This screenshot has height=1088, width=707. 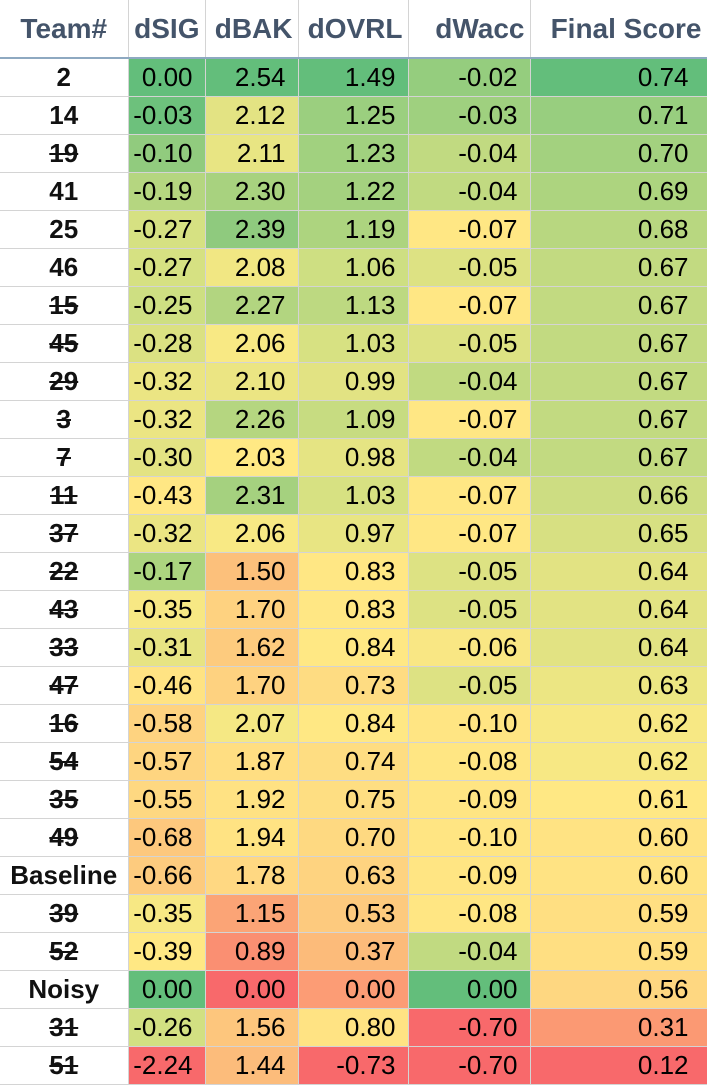 I want to click on team-cell: 52, so click(x=64, y=951).